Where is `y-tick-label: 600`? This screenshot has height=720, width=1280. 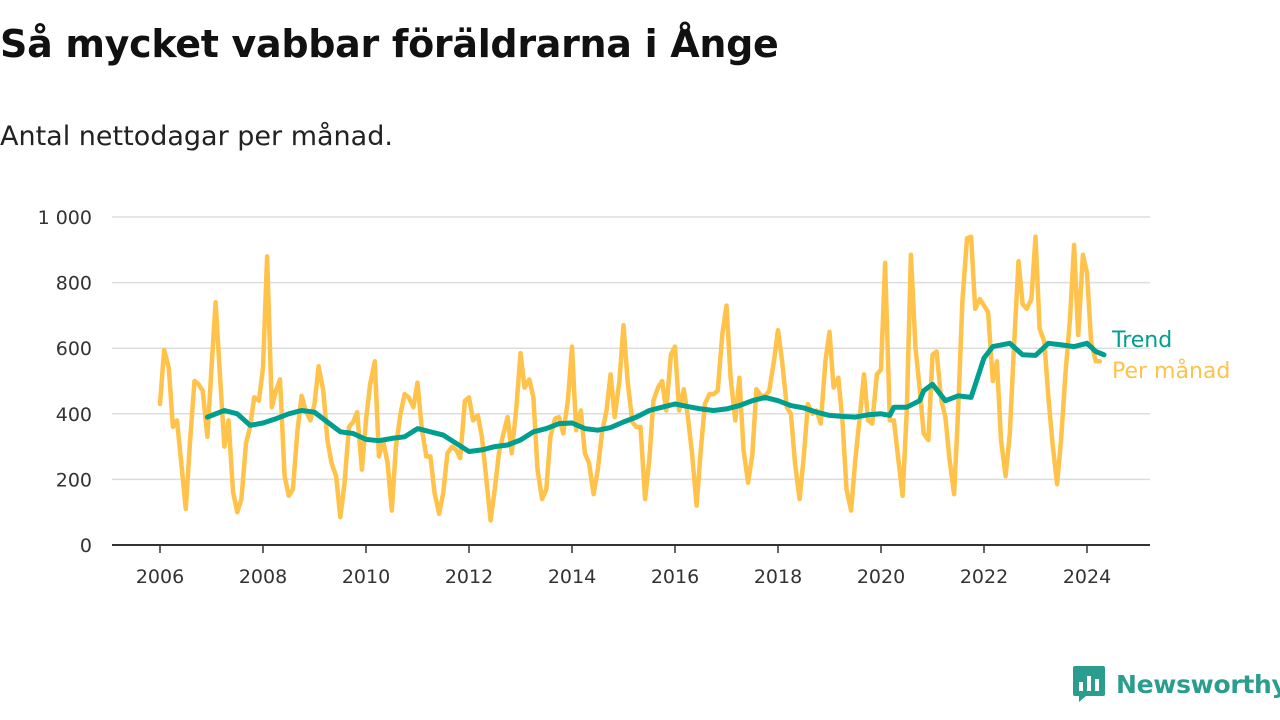 y-tick-label: 600 is located at coordinates (74, 349).